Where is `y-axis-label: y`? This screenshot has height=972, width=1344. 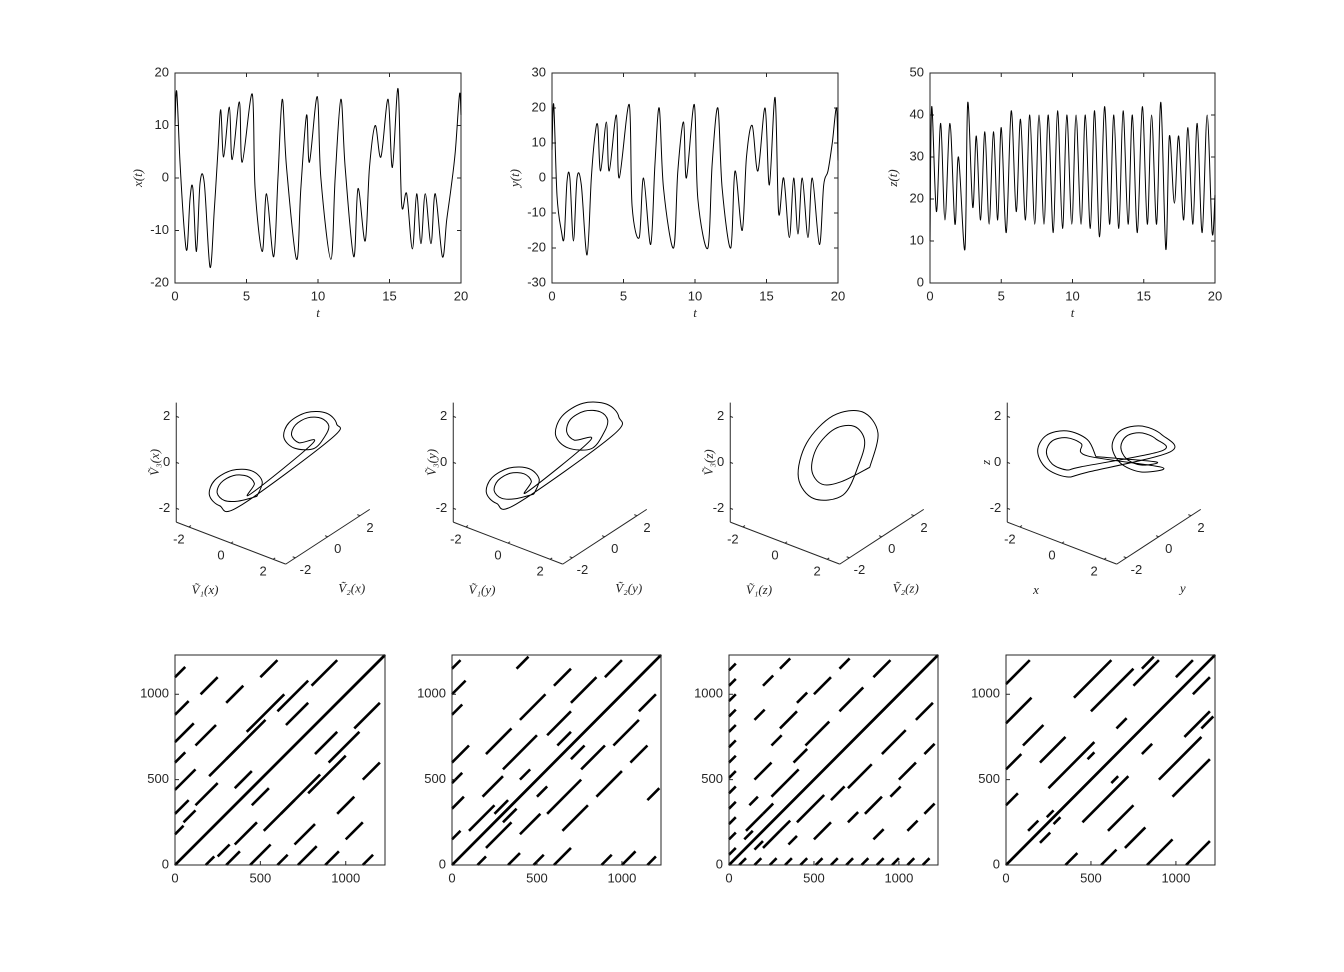
y-axis-label: y is located at coordinates (1182, 588).